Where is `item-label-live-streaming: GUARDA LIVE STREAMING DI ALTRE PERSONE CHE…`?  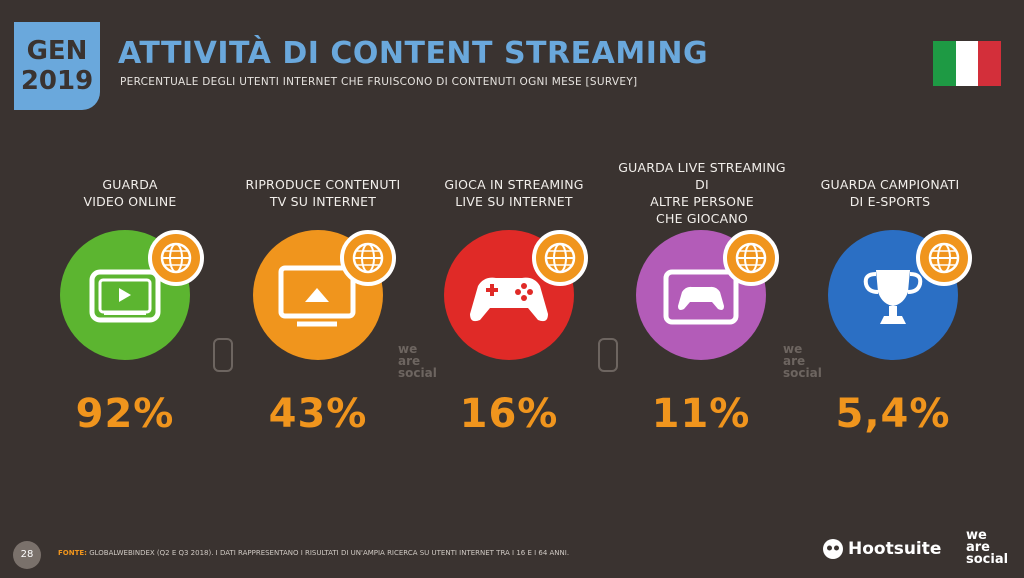 item-label-live-streaming: GUARDA LIVE STREAMING DI ALTRE PERSONE CHE… is located at coordinates (702, 193).